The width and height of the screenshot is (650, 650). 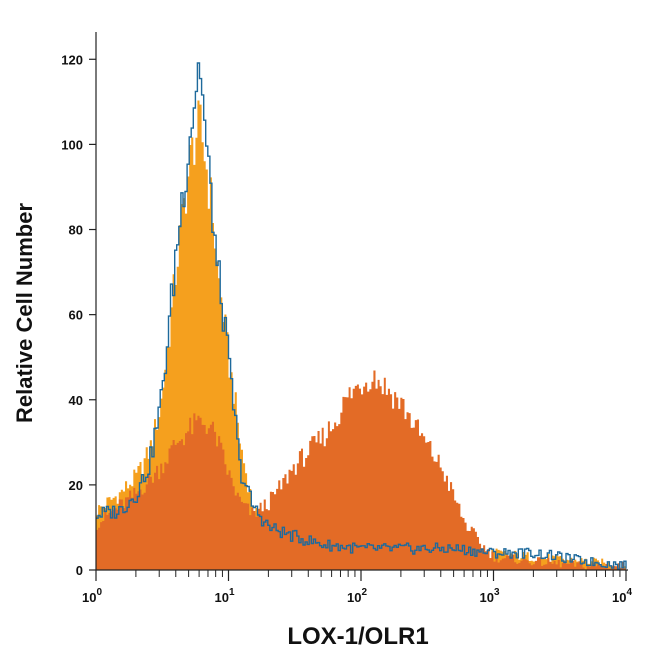 I want to click on y-tick-label: 40, so click(x=76, y=400).